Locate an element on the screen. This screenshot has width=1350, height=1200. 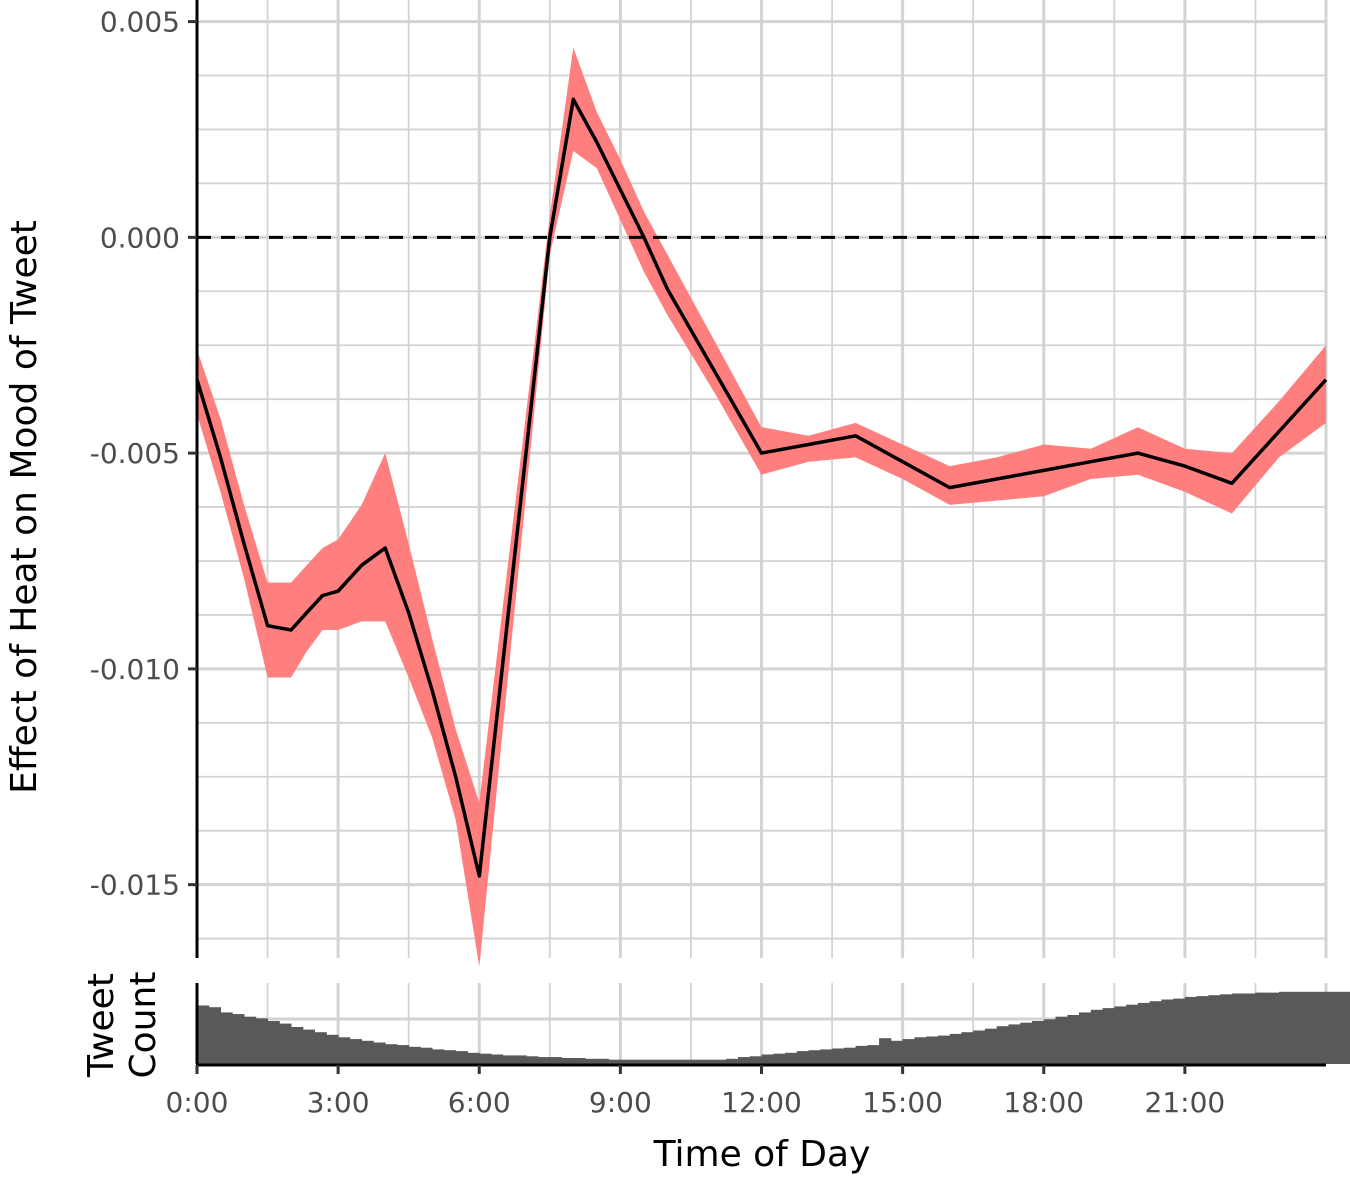
x-tick-label: 0:00 is located at coordinates (197, 1102).